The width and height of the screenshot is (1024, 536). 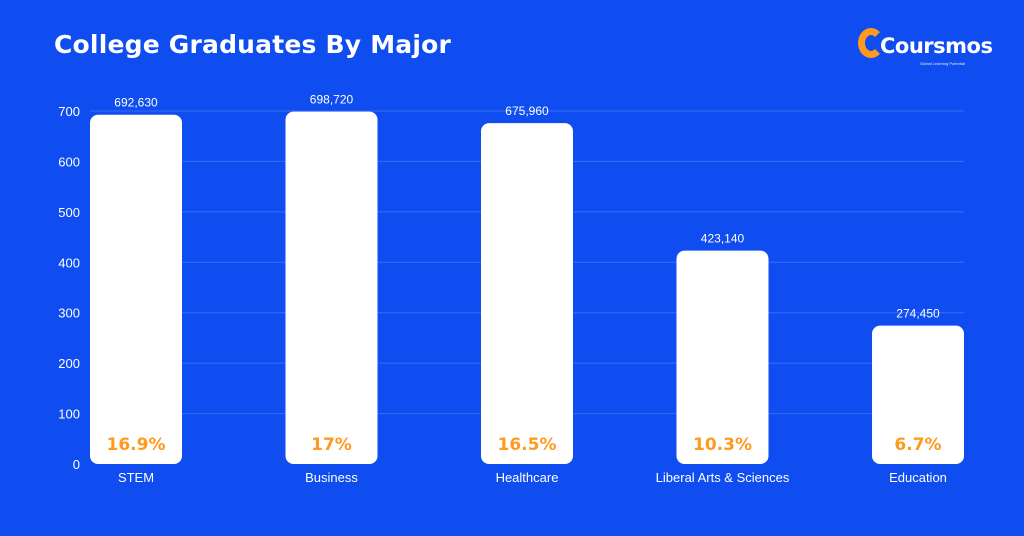 What do you see at coordinates (331, 477) in the screenshot?
I see `x-category-label: Business` at bounding box center [331, 477].